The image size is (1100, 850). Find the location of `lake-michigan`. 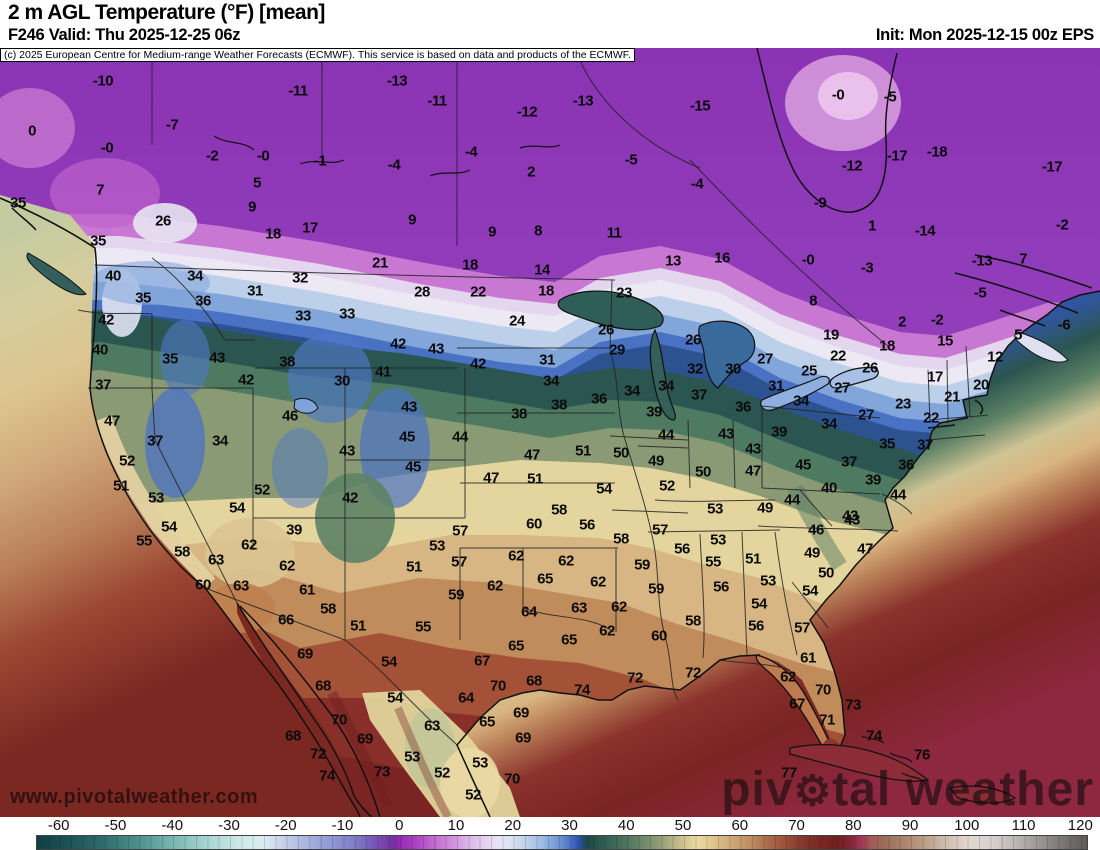

lake-michigan is located at coordinates (662, 374).